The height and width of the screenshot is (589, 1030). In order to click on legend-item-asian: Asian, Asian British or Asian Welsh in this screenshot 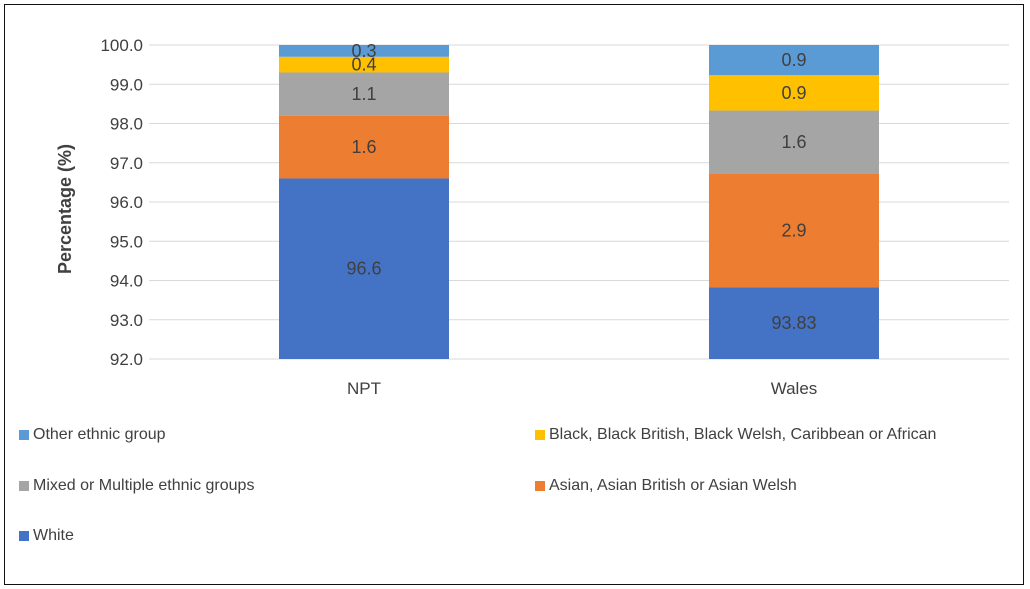, I will do `click(666, 486)`.